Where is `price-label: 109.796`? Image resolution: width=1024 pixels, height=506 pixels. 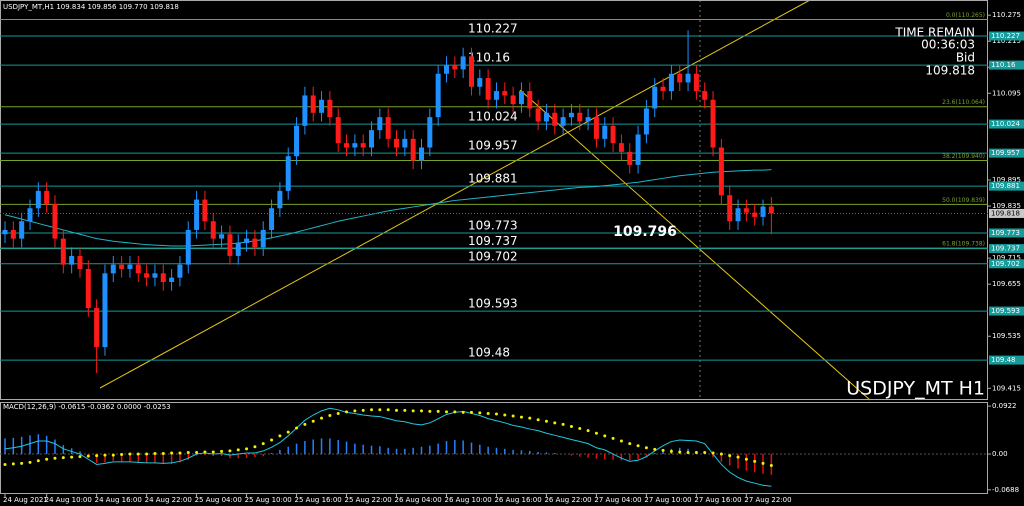
price-label: 109.796 is located at coordinates (645, 232).